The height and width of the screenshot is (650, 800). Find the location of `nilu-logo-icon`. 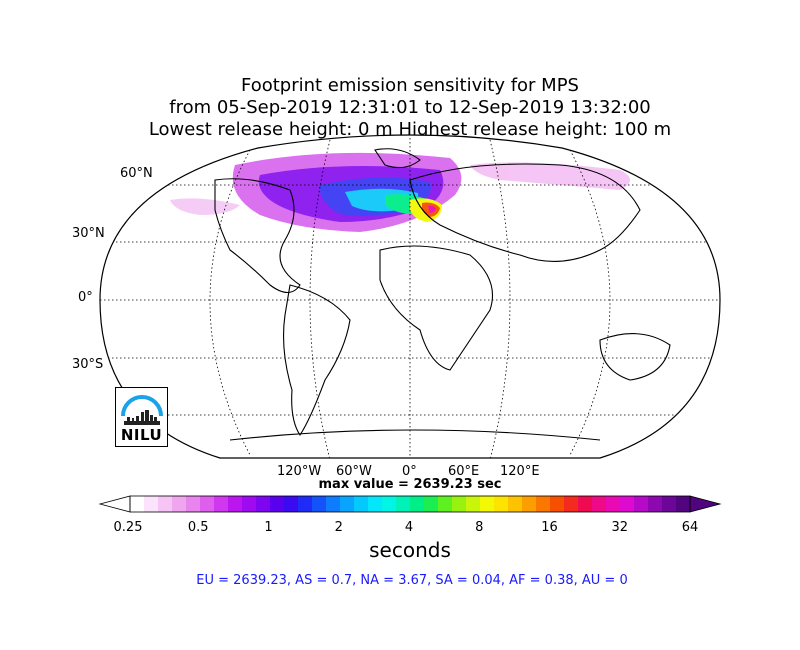

nilu-logo-icon is located at coordinates (142, 410).